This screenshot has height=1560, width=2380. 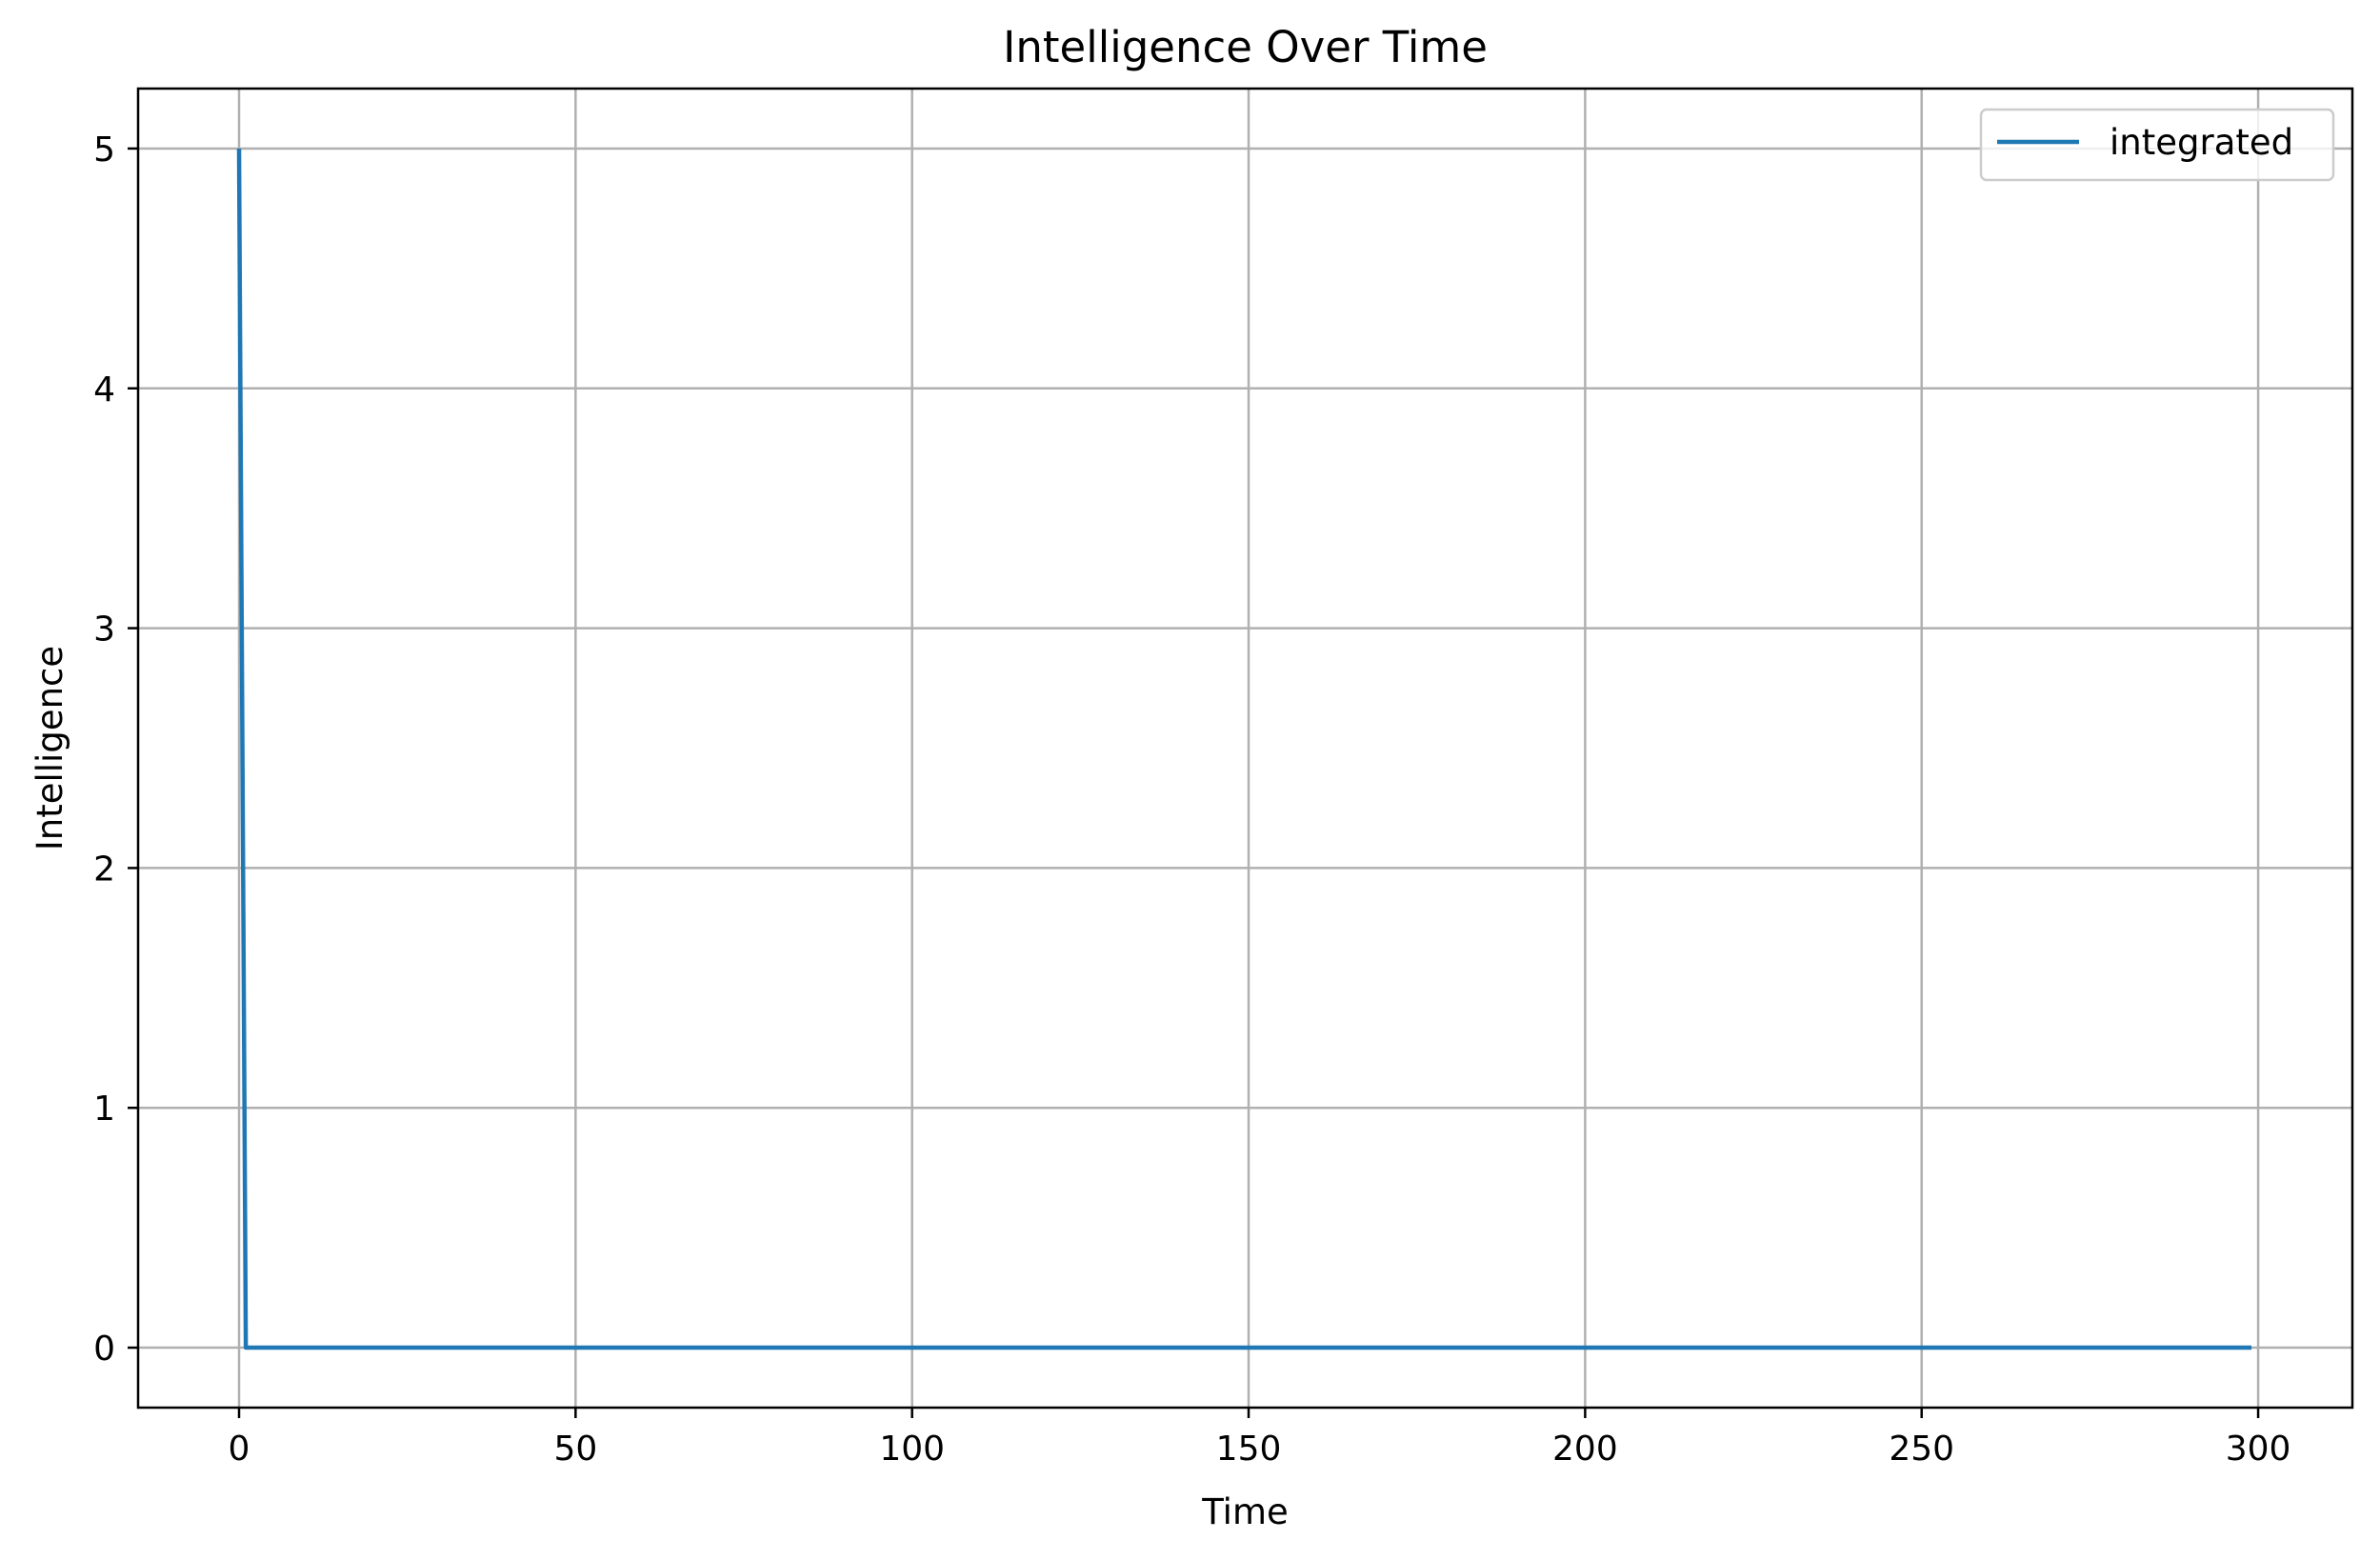 I want to click on y-tick-label: 4, so click(x=104, y=390).